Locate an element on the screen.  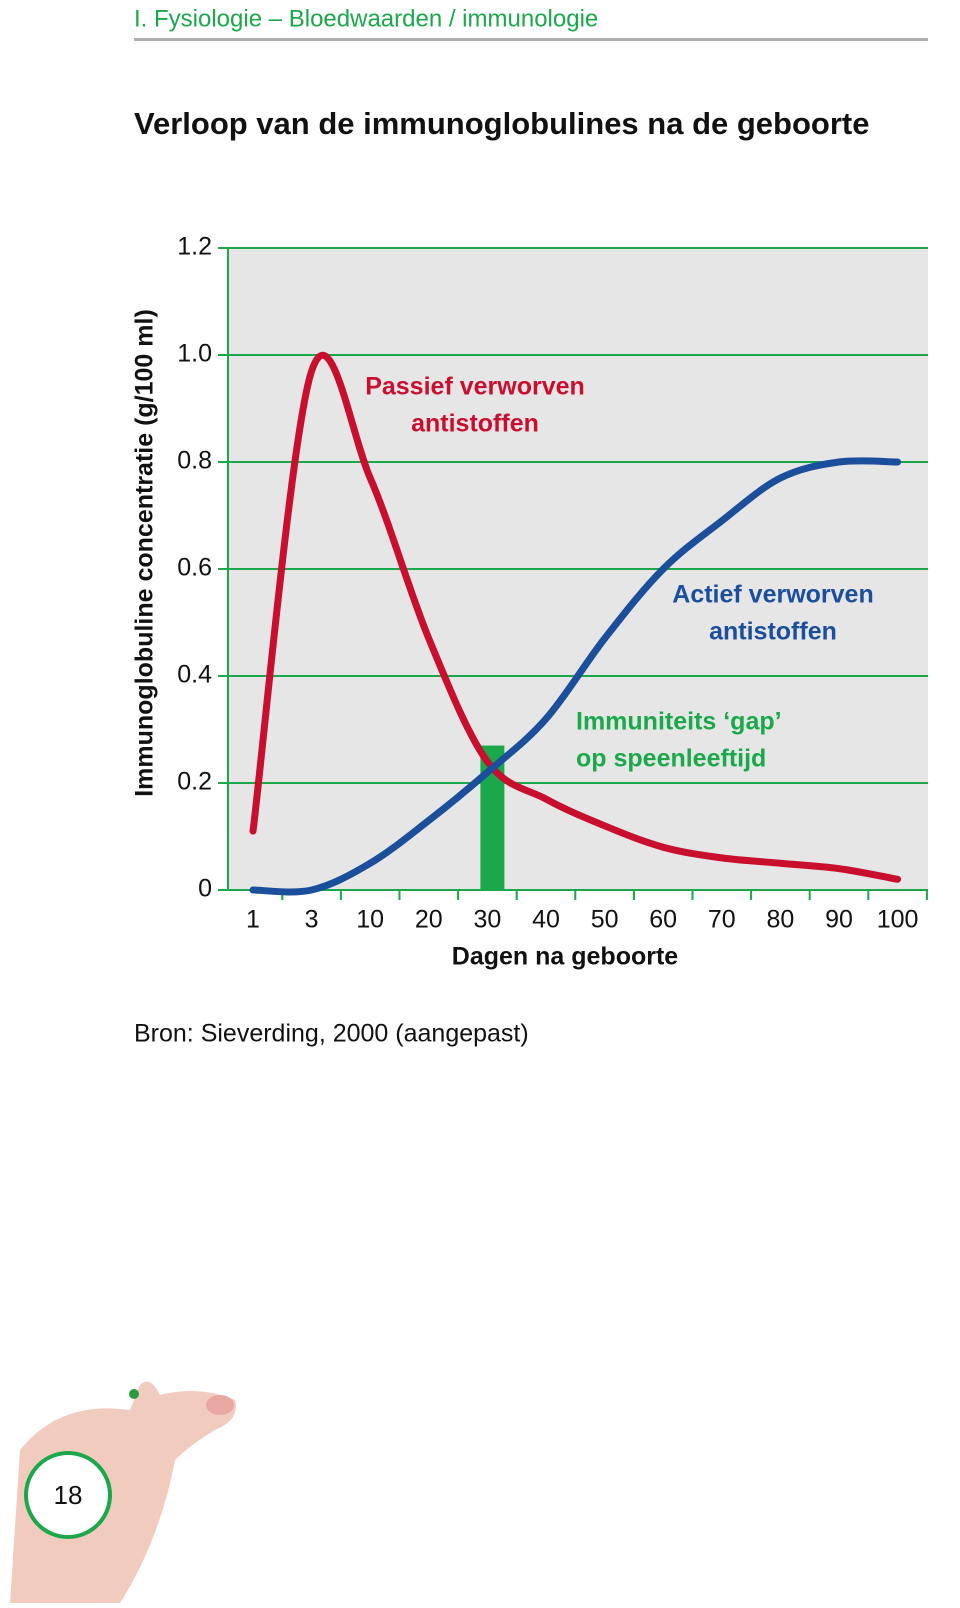
annotation: Actief verworven is located at coordinates (772, 595).